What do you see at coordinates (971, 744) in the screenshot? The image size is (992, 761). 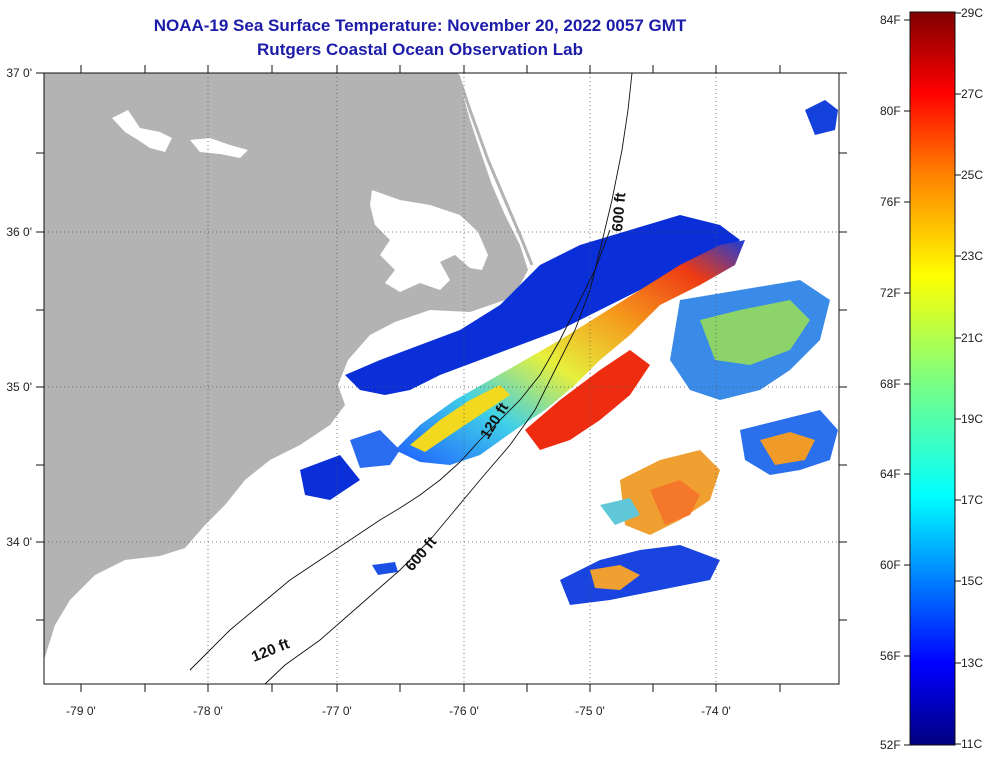 I see `colorbar-c-11: 11C` at bounding box center [971, 744].